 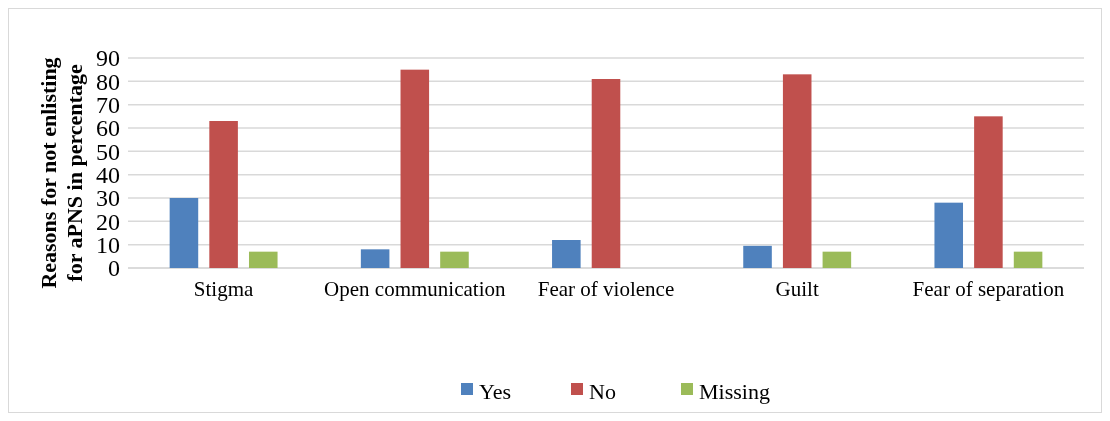 What do you see at coordinates (988, 289) in the screenshot?
I see `x-tick-label: Fear of separation` at bounding box center [988, 289].